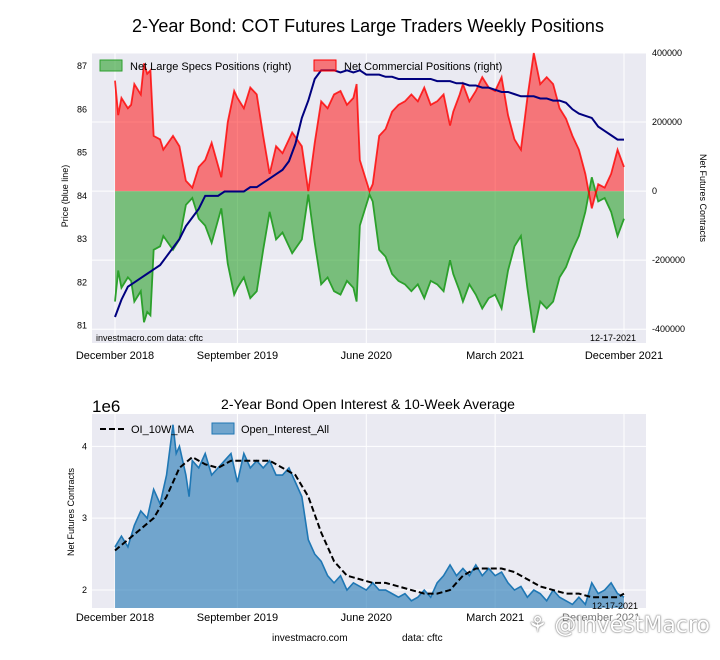 The image size is (720, 660). What do you see at coordinates (667, 122) in the screenshot?
I see `right-tick-1: 200000` at bounding box center [667, 122].